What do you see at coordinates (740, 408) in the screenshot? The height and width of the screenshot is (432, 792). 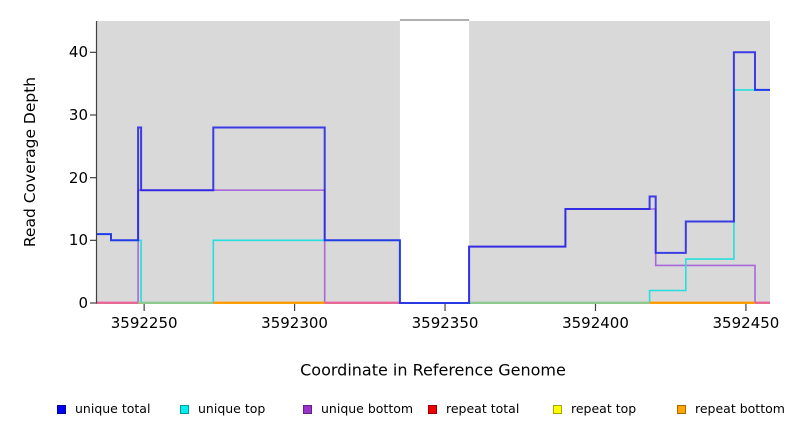 I see `legend-label: repeat bottom` at bounding box center [740, 408].